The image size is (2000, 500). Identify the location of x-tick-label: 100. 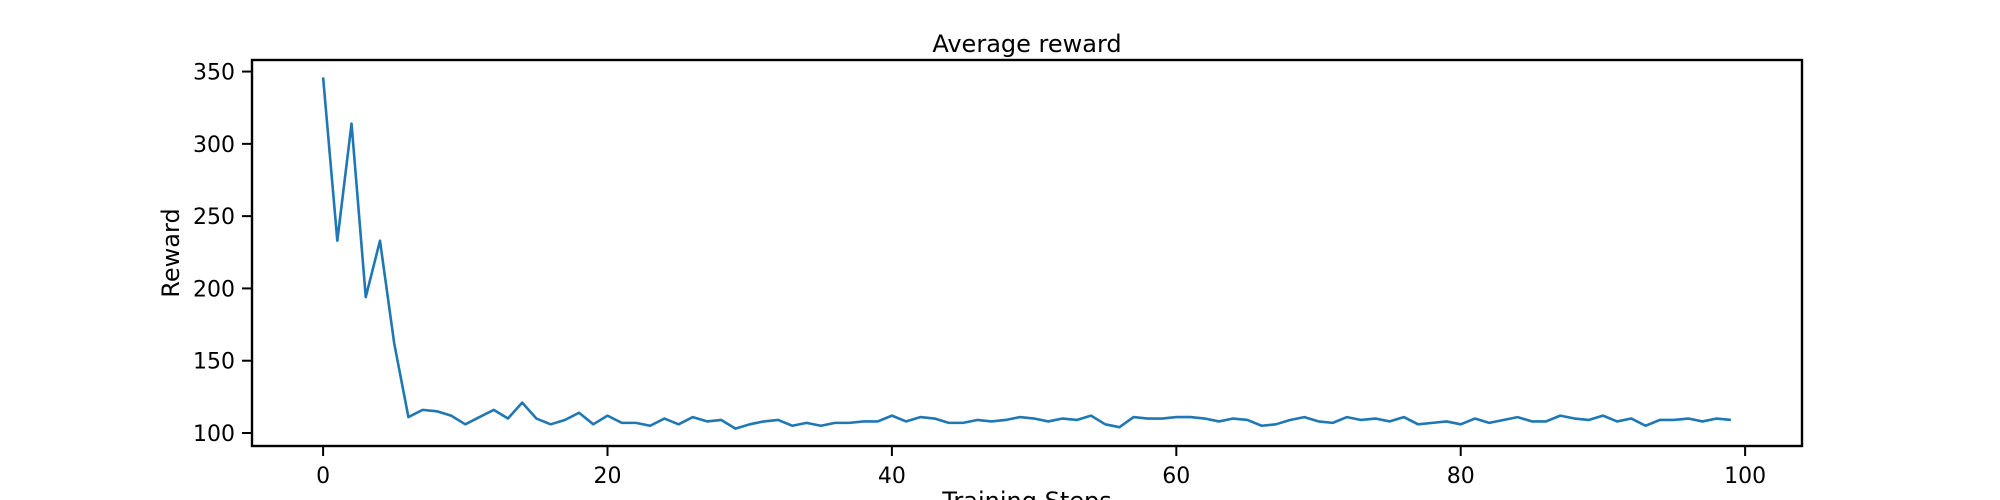
(1745, 476).